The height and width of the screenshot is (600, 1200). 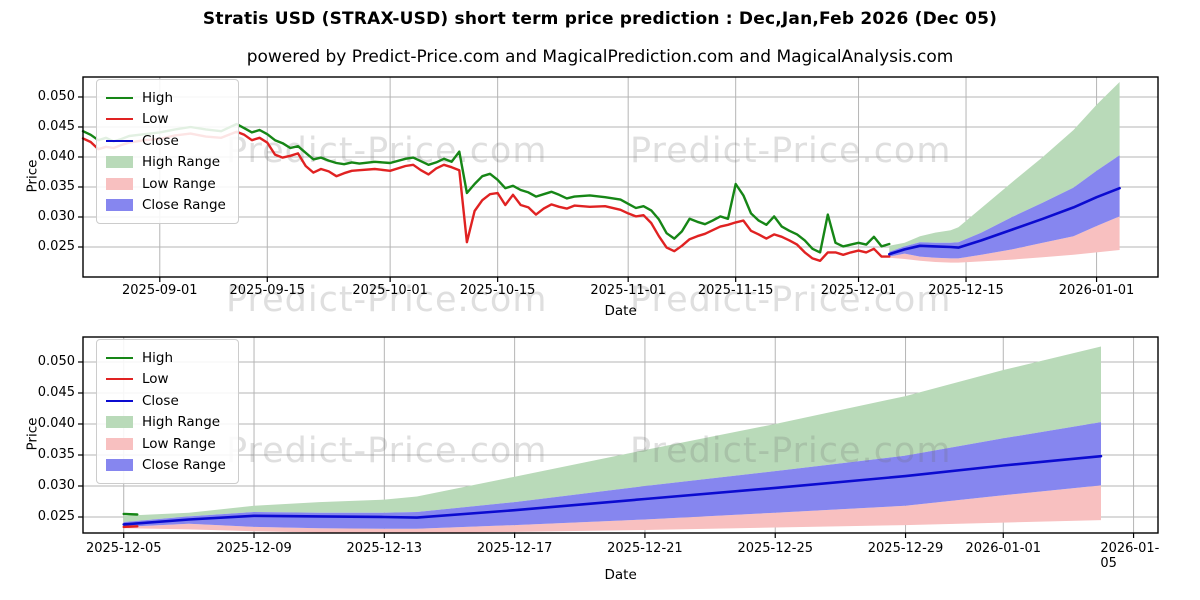 What do you see at coordinates (486, 196) in the screenshot?
I see `low-line` at bounding box center [486, 196].